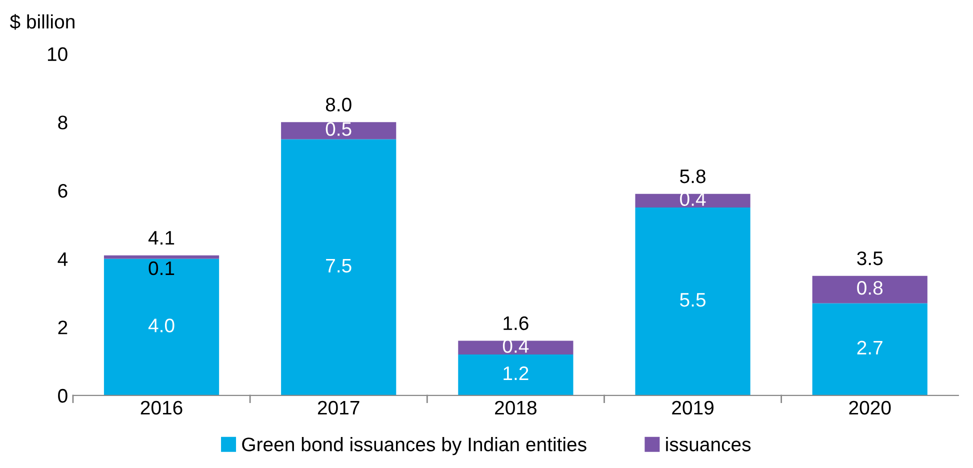  Describe the element at coordinates (42, 22) in the screenshot. I see `y-axis-title: $ billion` at that location.